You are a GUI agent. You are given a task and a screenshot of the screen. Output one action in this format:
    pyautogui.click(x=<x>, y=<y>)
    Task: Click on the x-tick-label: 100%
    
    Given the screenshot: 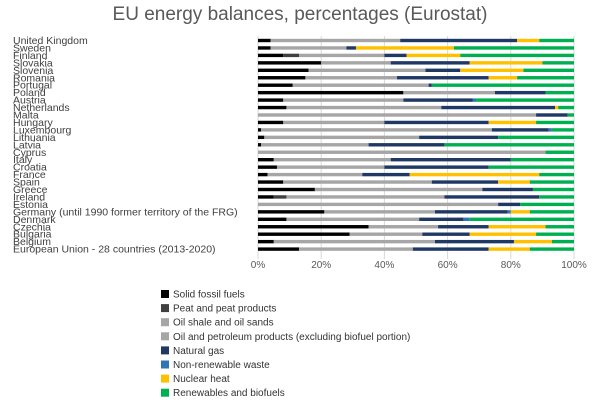 What is the action you would take?
    pyautogui.click(x=574, y=265)
    